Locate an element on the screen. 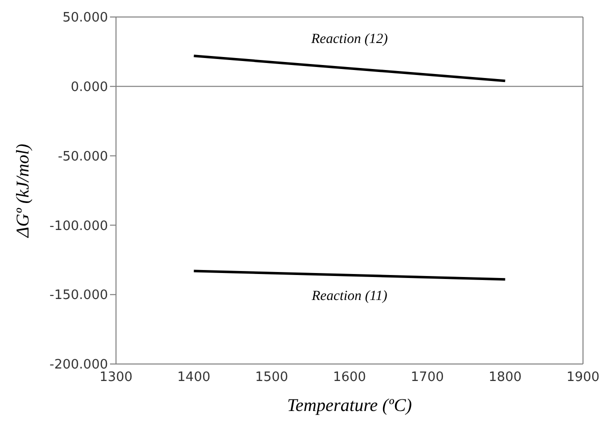 The height and width of the screenshot is (423, 614). x-tick-label: 1300 is located at coordinates (116, 378).